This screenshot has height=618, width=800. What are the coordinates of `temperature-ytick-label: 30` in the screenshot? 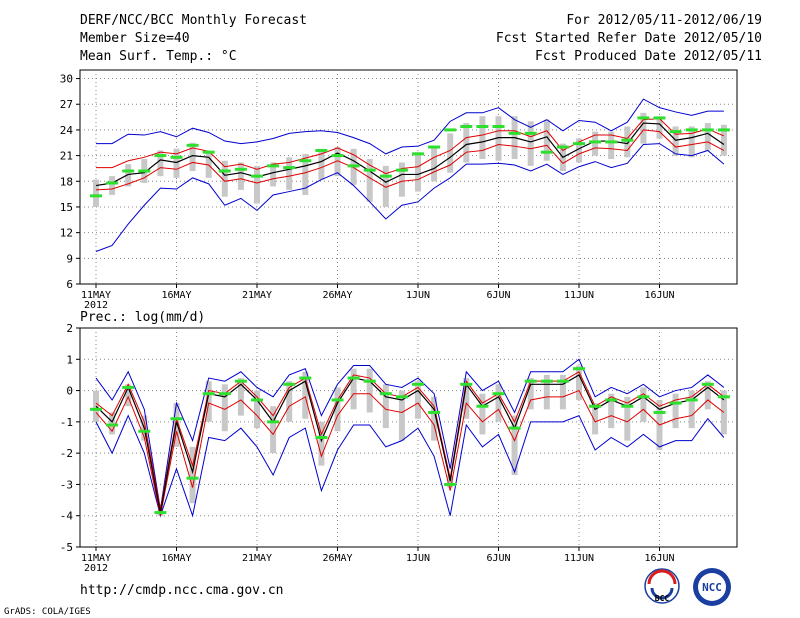 It's located at (66, 79).